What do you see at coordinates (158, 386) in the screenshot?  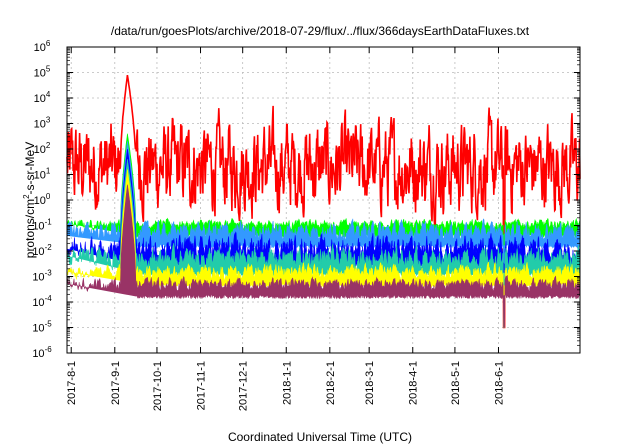 I see `x-tick-label: 2017-10-1` at bounding box center [158, 386].